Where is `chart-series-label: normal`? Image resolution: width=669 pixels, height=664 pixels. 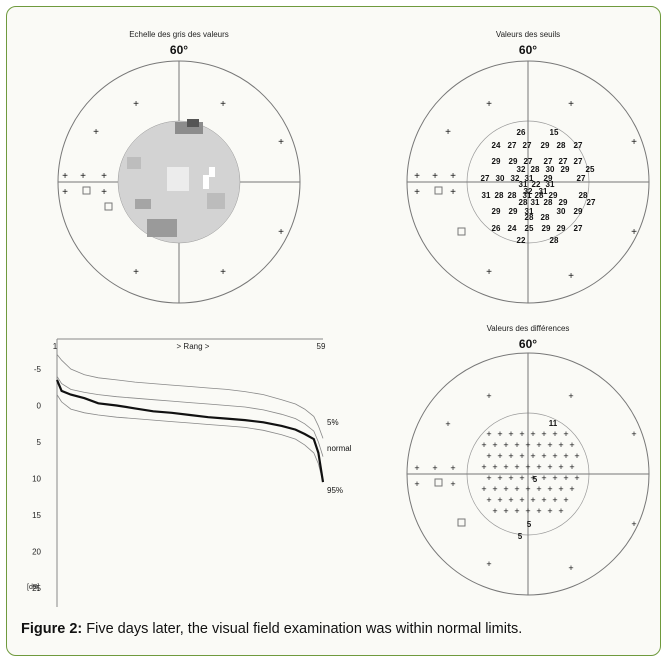 chart-series-label: normal is located at coordinates (339, 448).